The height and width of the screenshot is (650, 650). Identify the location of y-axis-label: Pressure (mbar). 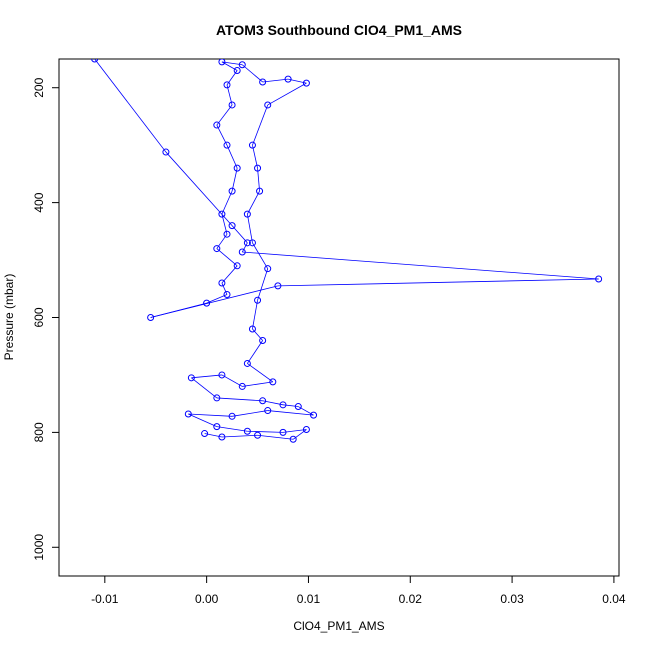
(9, 317).